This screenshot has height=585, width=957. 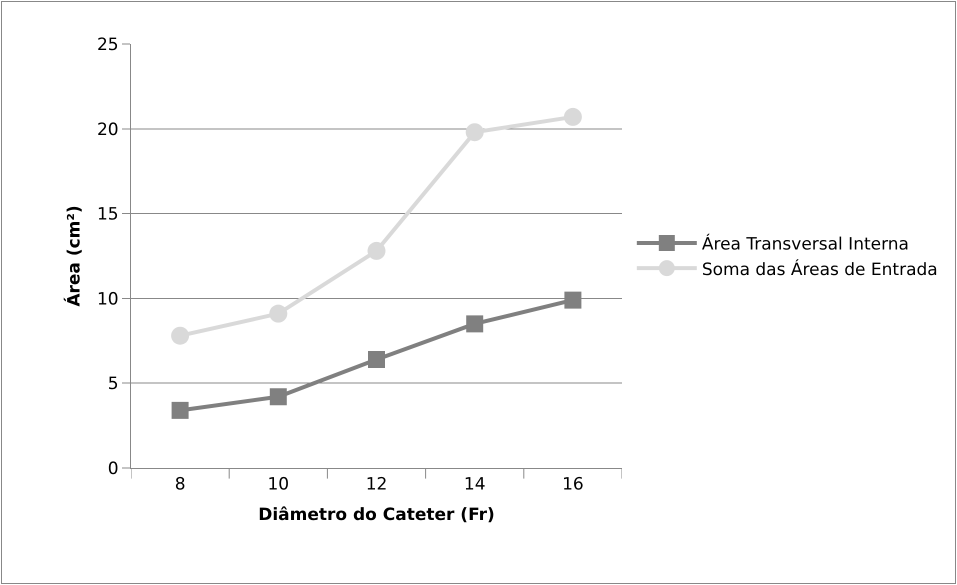 I want to click on y-axis-title: Área (cm²), so click(x=74, y=256).